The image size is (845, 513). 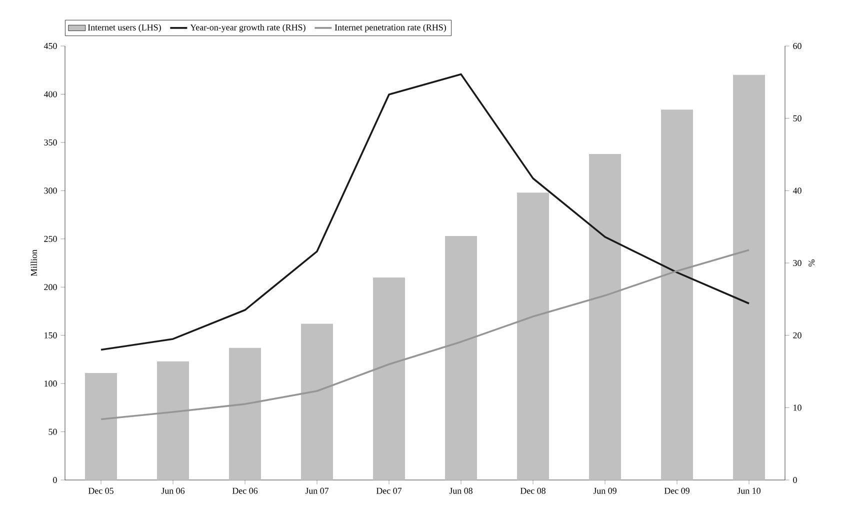 What do you see at coordinates (317, 491) in the screenshot?
I see `x-tick-label: Jun 07` at bounding box center [317, 491].